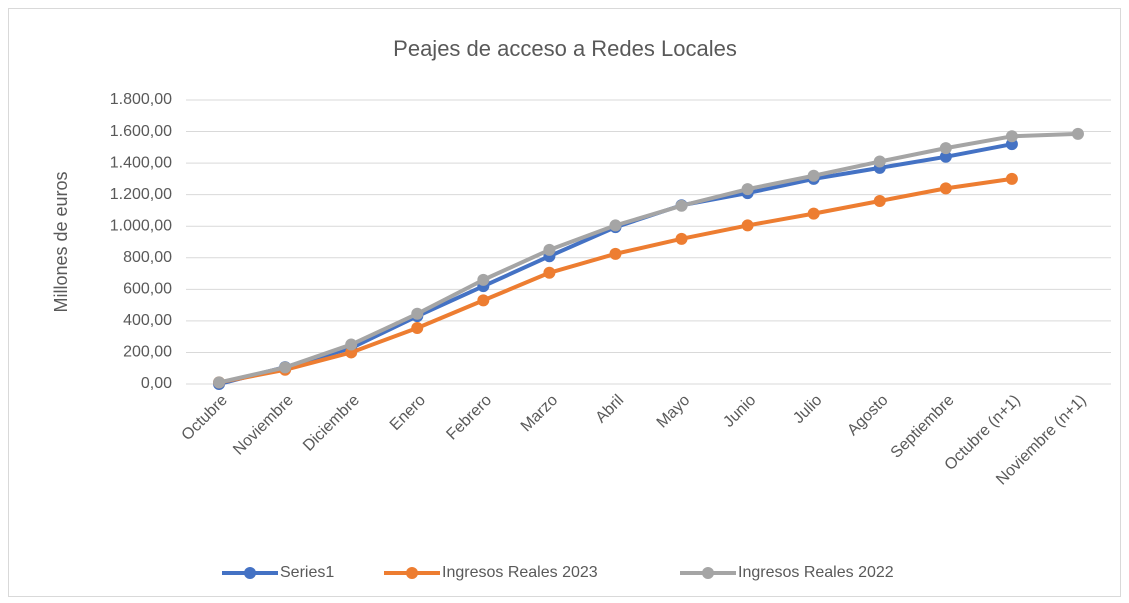  What do you see at coordinates (147, 289) in the screenshot?
I see `y-tick-label: 600,00` at bounding box center [147, 289].